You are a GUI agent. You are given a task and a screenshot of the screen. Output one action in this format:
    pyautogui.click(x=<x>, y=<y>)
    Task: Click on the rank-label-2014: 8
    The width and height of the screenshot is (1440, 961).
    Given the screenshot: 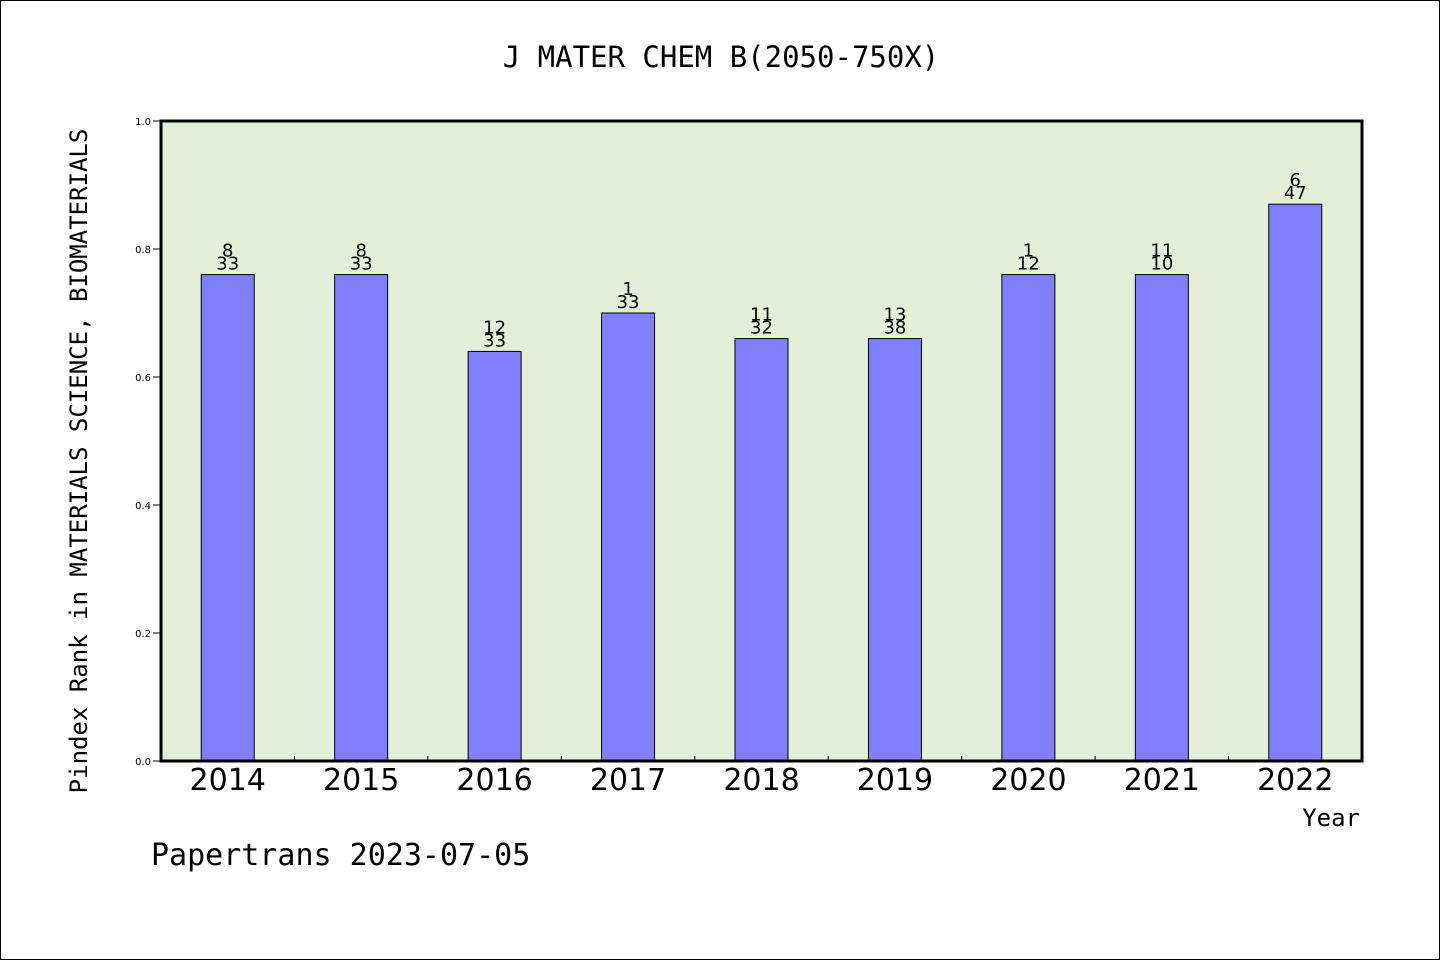 What is the action you would take?
    pyautogui.click(x=227, y=251)
    